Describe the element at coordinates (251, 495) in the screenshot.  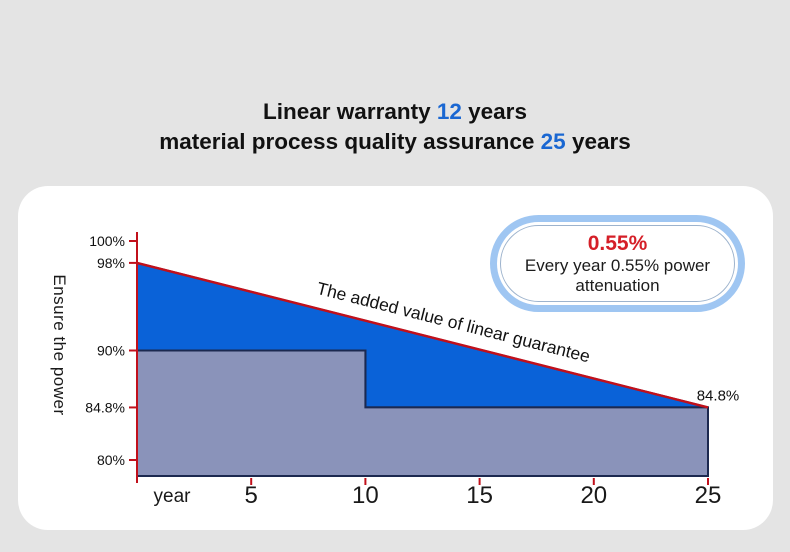
I see `x-tick-label: 5` at that location.